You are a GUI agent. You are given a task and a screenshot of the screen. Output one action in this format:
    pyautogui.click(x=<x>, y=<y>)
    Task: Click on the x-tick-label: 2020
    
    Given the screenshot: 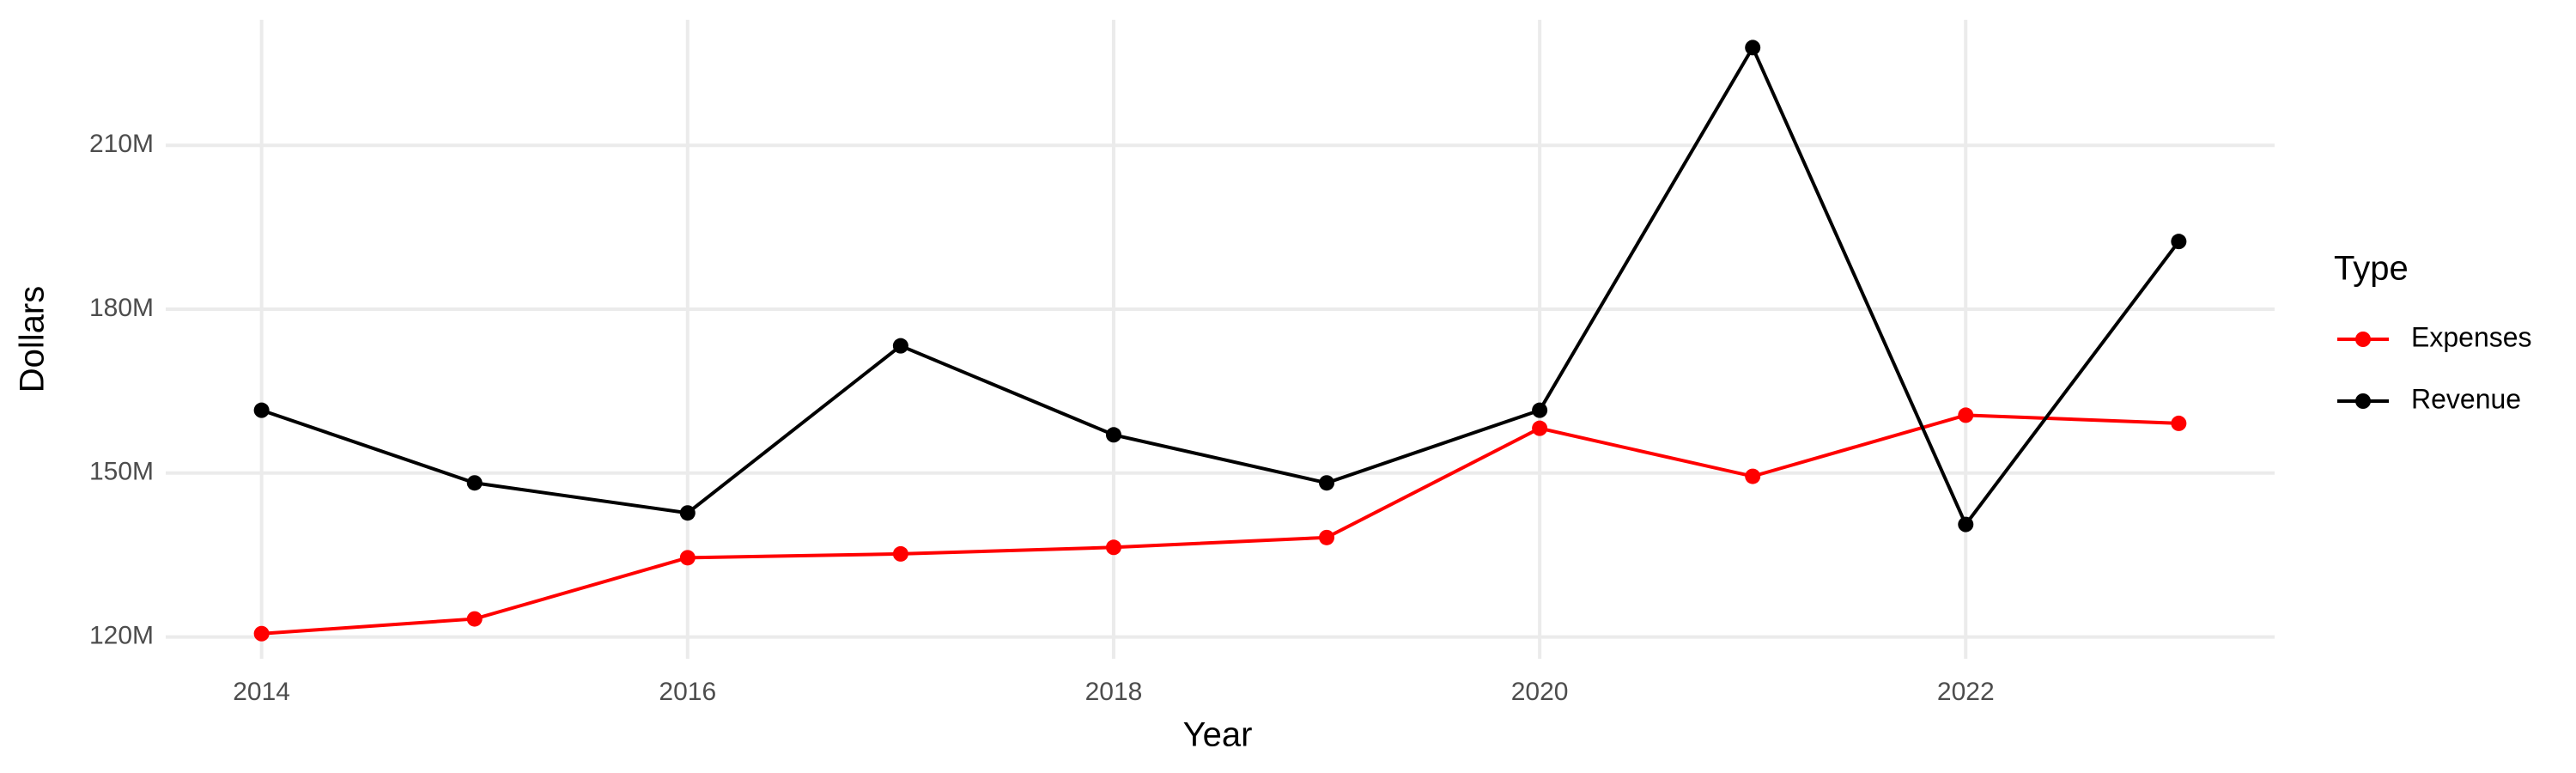 What is the action you would take?
    pyautogui.click(x=1540, y=692)
    